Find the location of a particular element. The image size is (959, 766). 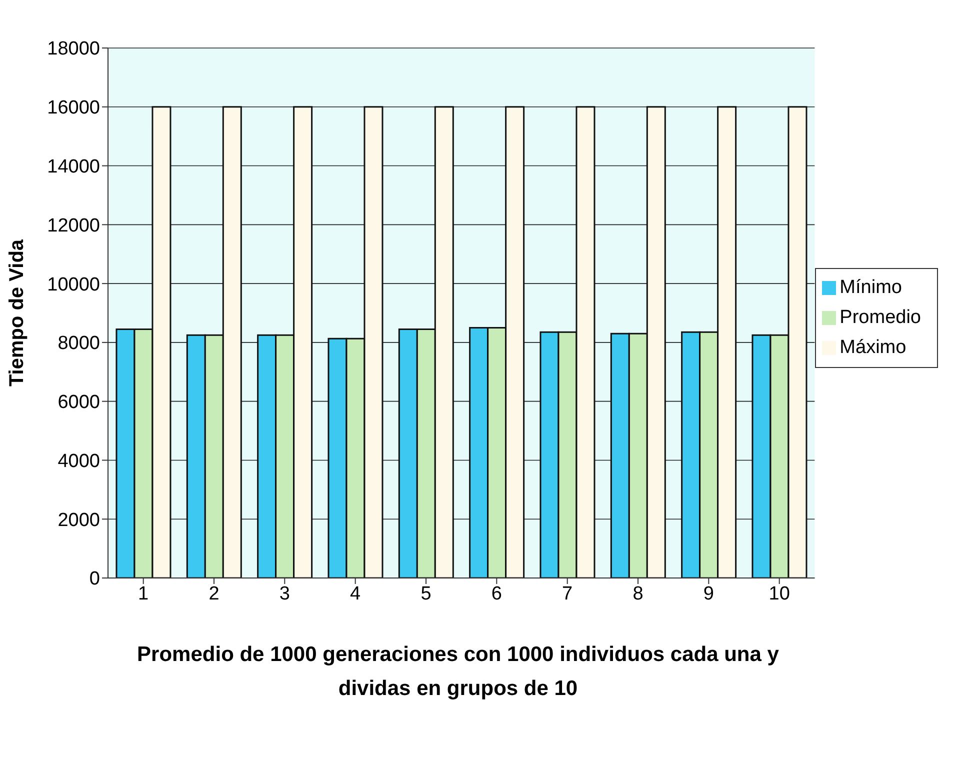

y-tick-label: 2000 is located at coordinates (79, 520).